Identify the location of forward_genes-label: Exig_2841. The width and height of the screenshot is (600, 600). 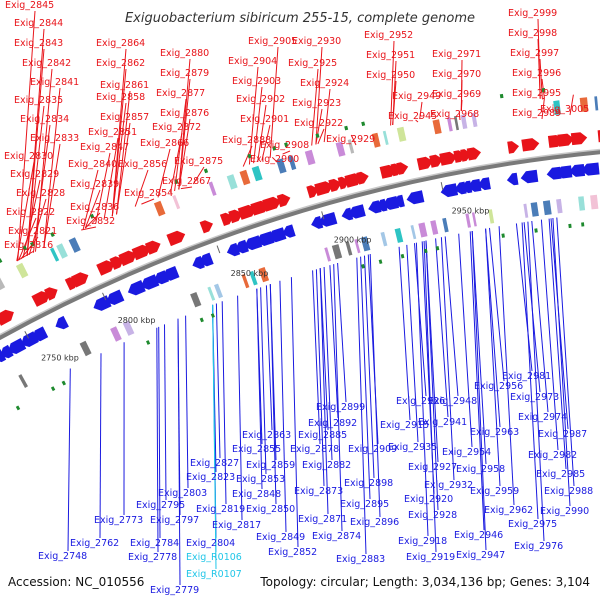
(54, 82).